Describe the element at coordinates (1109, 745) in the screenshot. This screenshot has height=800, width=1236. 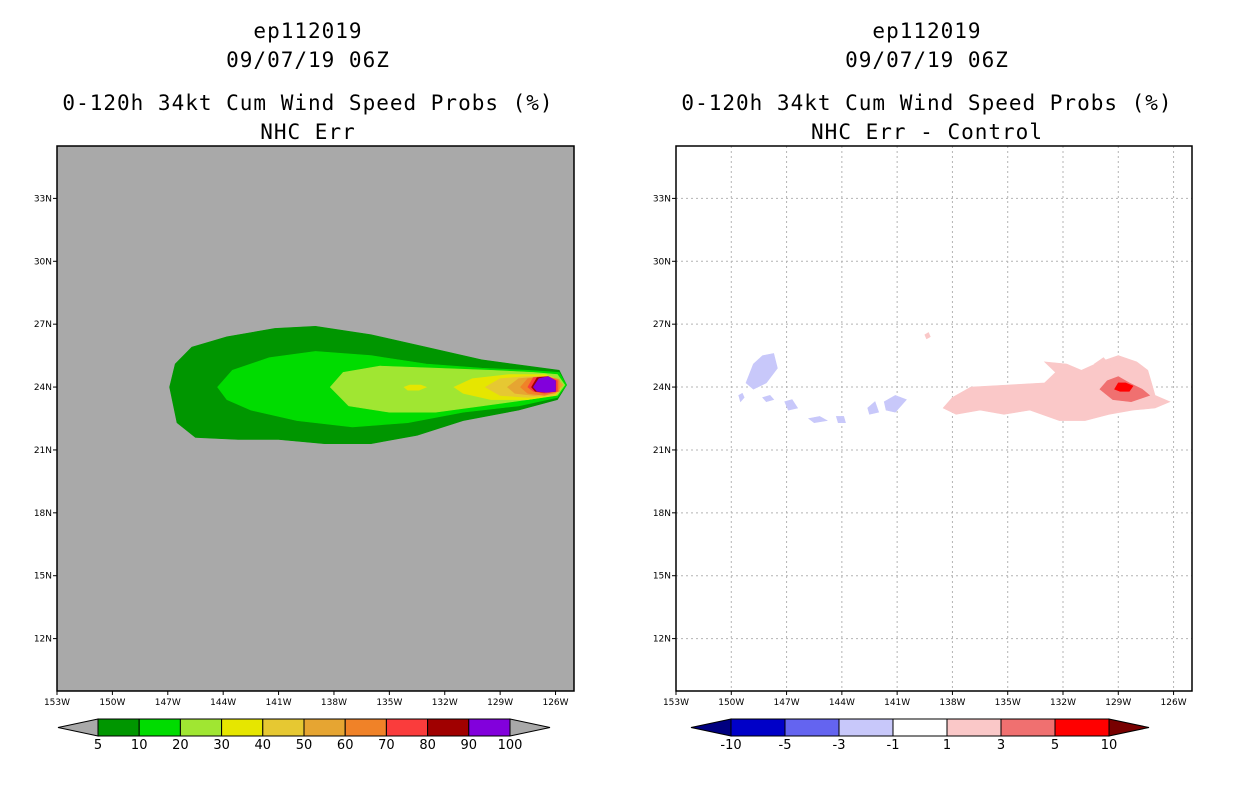
I see `right-colorbar-label: 10` at that location.